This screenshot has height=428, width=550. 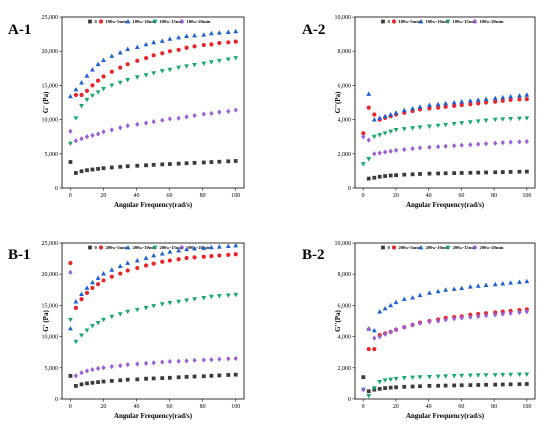 What do you see at coordinates (46, 321) in the screenshot?
I see `y-axis-title: G' (Pa)` at bounding box center [46, 321].